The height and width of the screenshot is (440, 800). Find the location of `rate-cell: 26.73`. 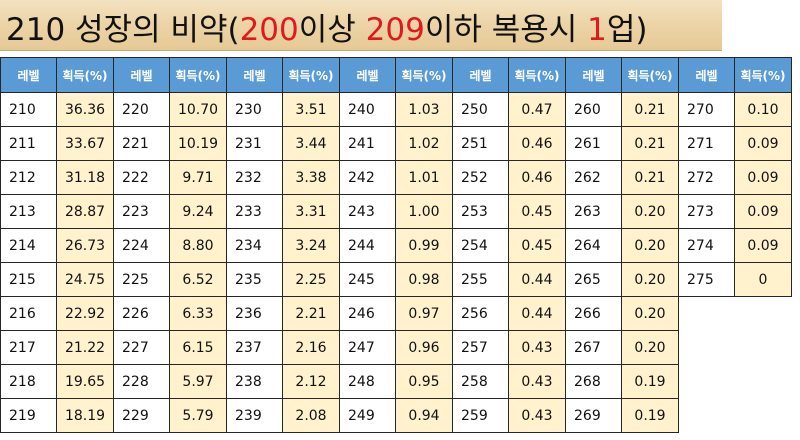

rate-cell: 26.73 is located at coordinates (85, 245).